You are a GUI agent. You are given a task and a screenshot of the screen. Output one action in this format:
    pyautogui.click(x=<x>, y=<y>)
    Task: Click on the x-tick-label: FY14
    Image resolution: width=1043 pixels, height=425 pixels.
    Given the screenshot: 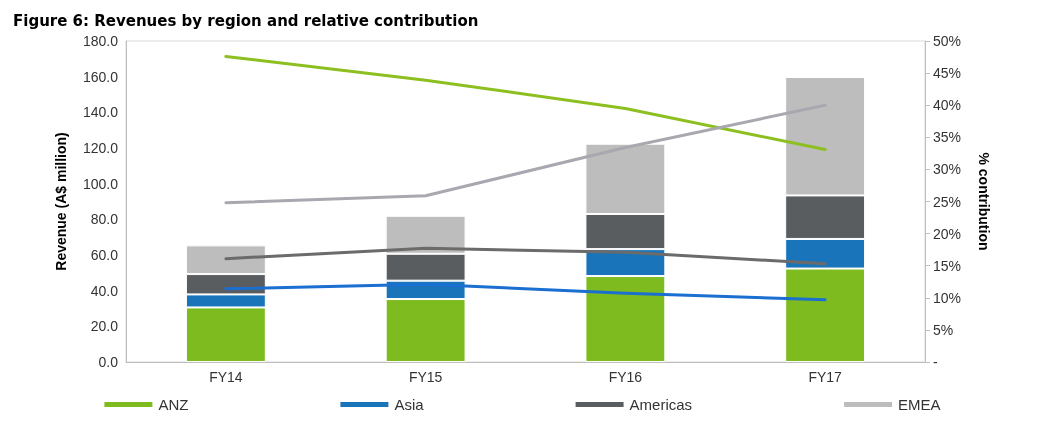 What is the action you would take?
    pyautogui.click(x=226, y=377)
    